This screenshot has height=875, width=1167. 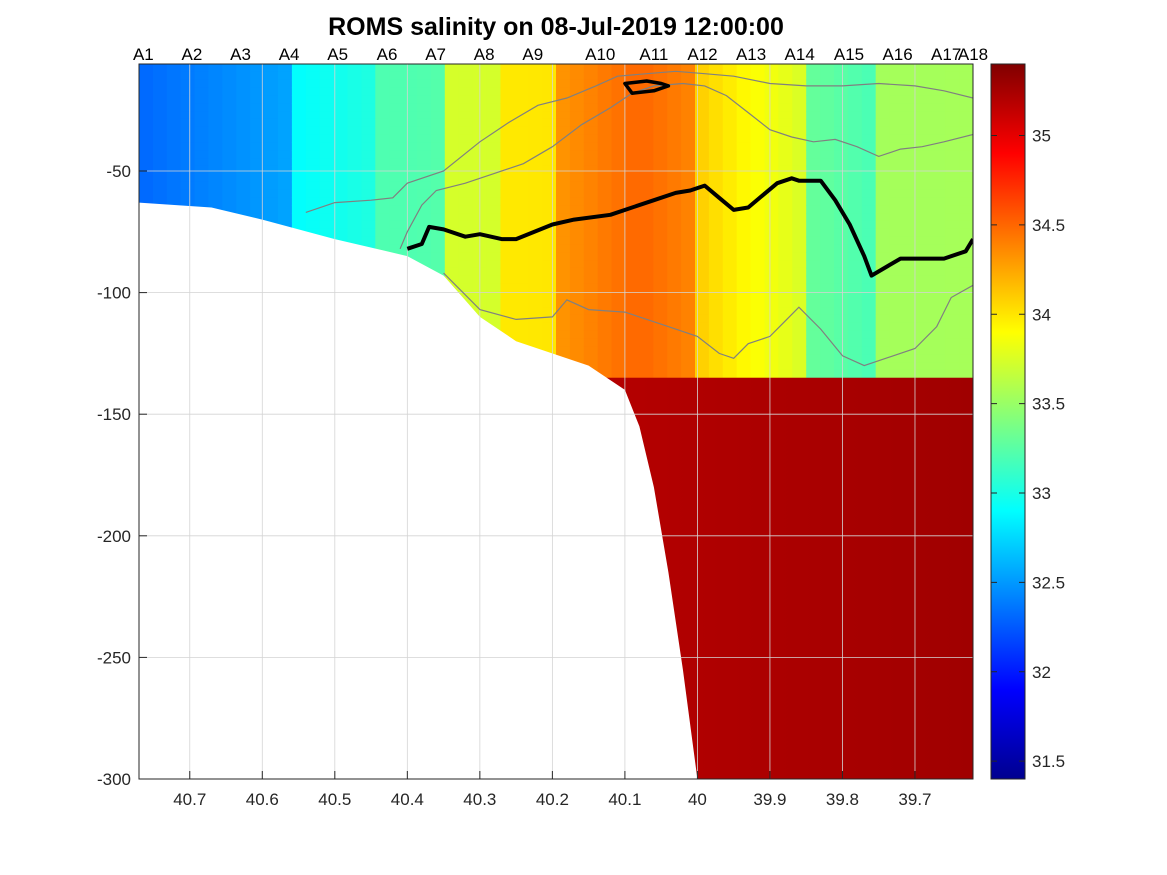 What do you see at coordinates (484, 54) in the screenshot?
I see `station-label: A8` at bounding box center [484, 54].